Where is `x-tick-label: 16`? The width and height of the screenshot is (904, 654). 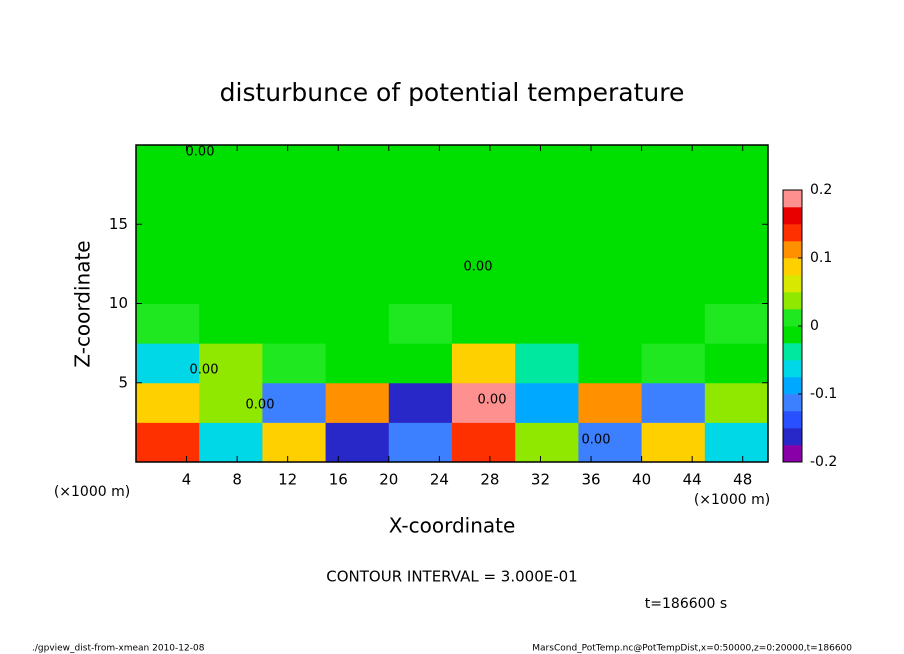 x-tick-label: 16 is located at coordinates (338, 480).